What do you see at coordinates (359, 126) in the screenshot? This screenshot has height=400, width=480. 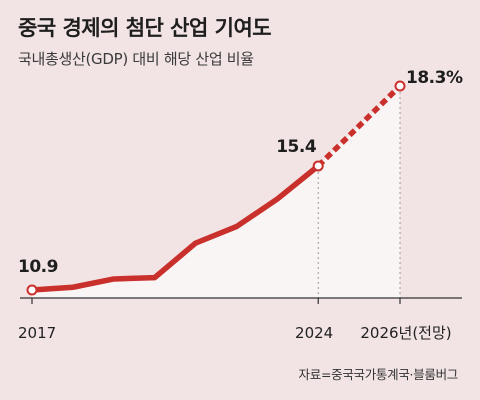 I see `series-line-projection` at bounding box center [359, 126].